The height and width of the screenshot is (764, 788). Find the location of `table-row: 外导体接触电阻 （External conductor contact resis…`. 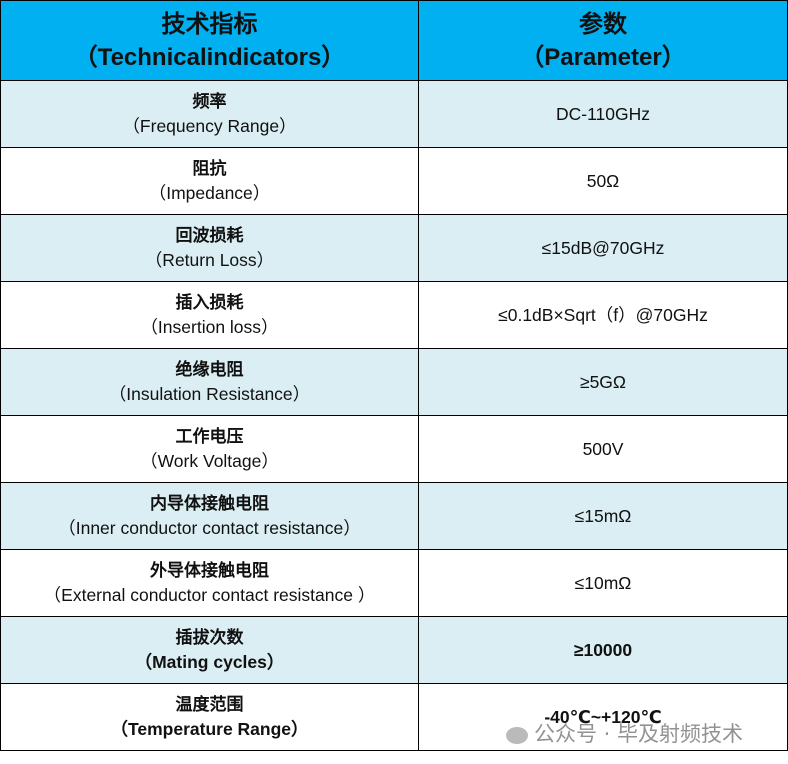

table-row: 外导体接触电阻 （External conductor contact resis… is located at coordinates (394, 583).